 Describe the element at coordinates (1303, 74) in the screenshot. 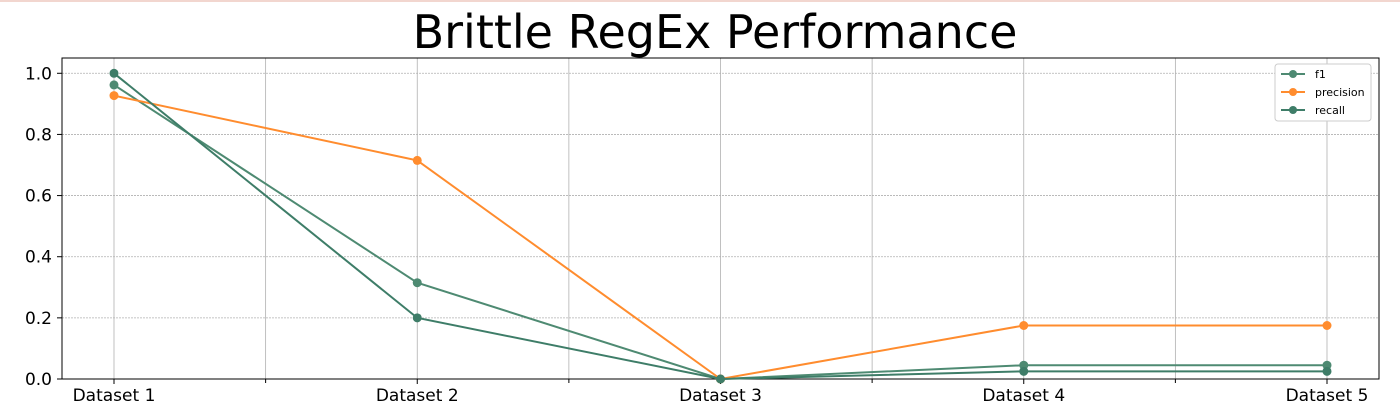

I see `legend-item-f1: f1` at that location.